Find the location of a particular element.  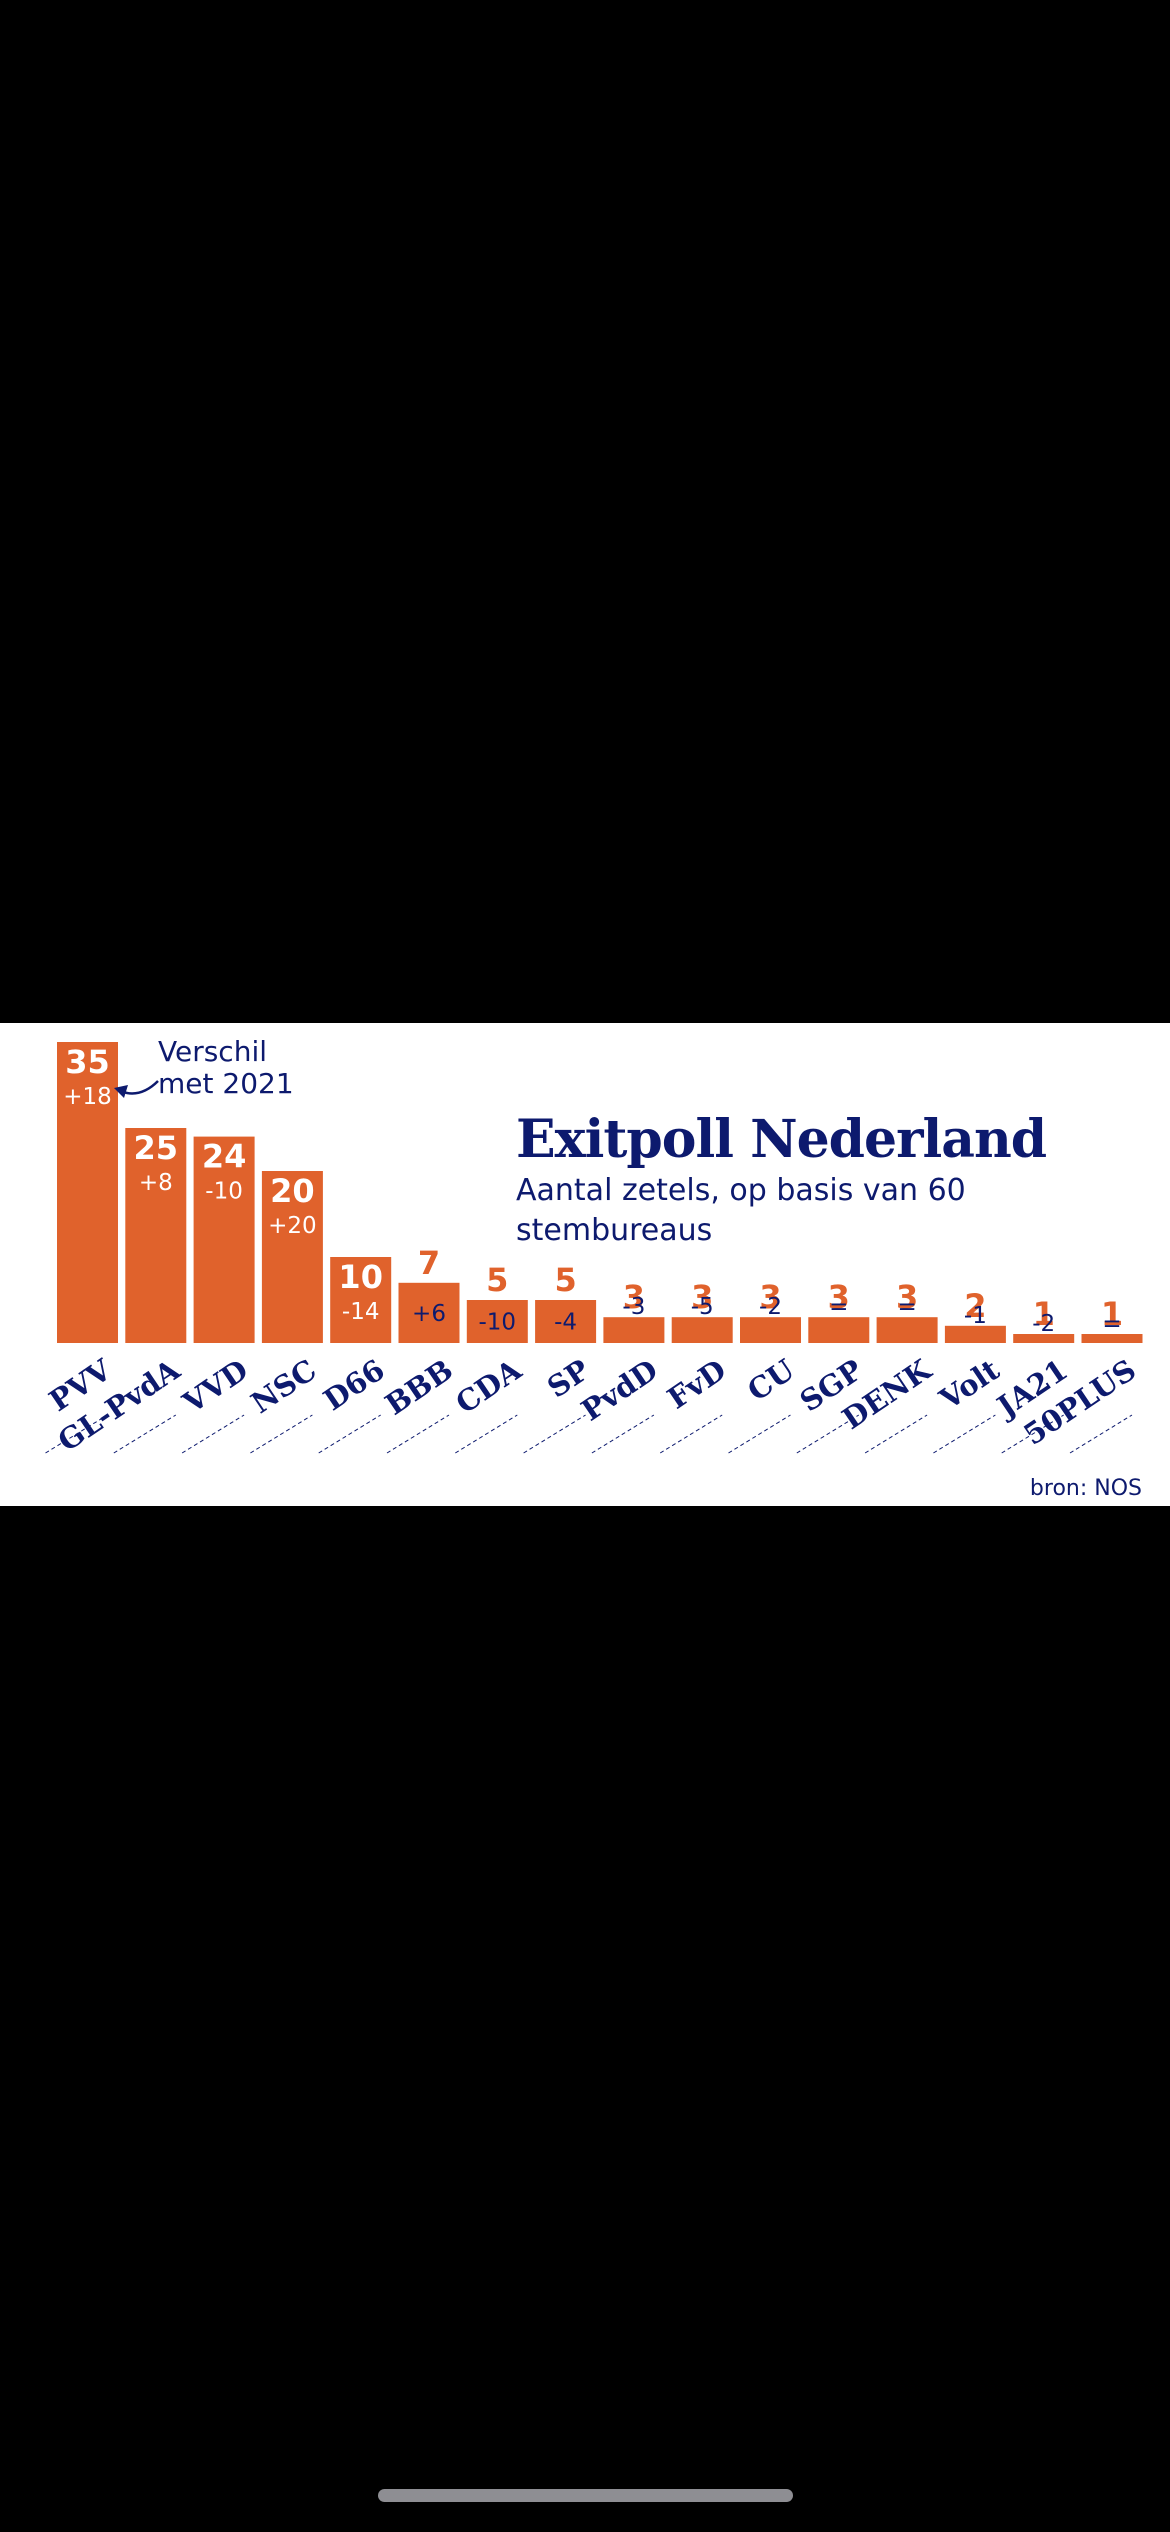

source-note: bron: NOS is located at coordinates (1085, 1488).